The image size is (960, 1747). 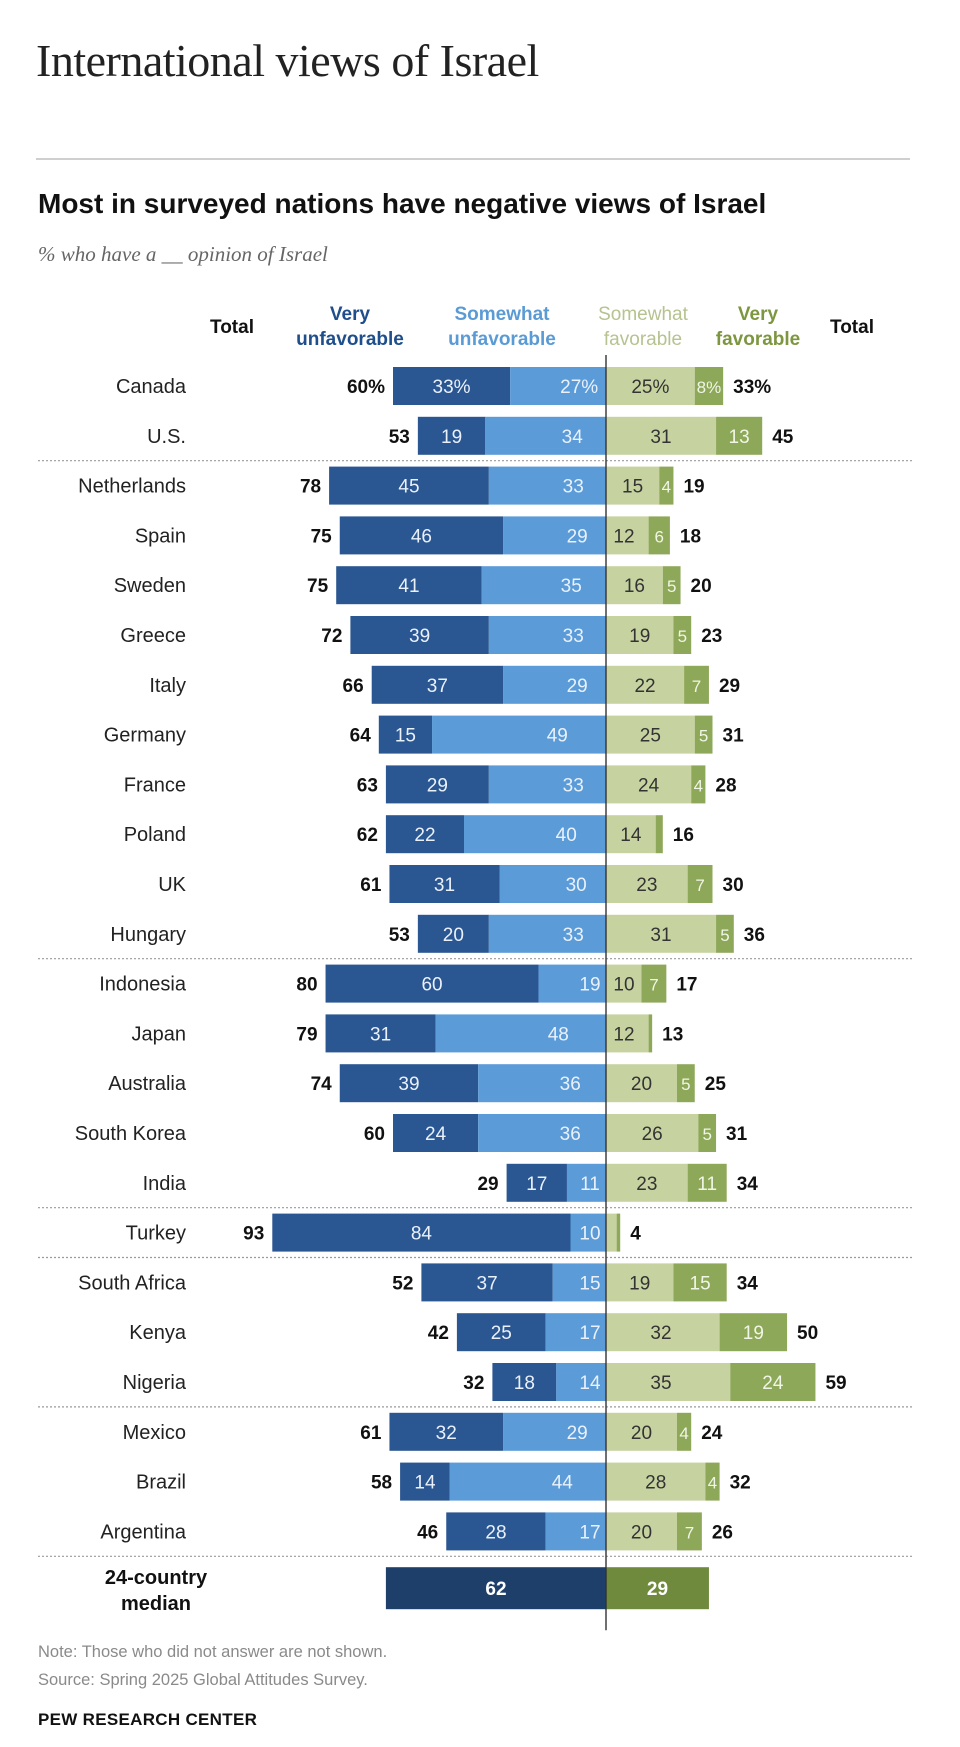 What do you see at coordinates (657, 1588) in the screenshot?
I see `bar-median-favorable` at bounding box center [657, 1588].